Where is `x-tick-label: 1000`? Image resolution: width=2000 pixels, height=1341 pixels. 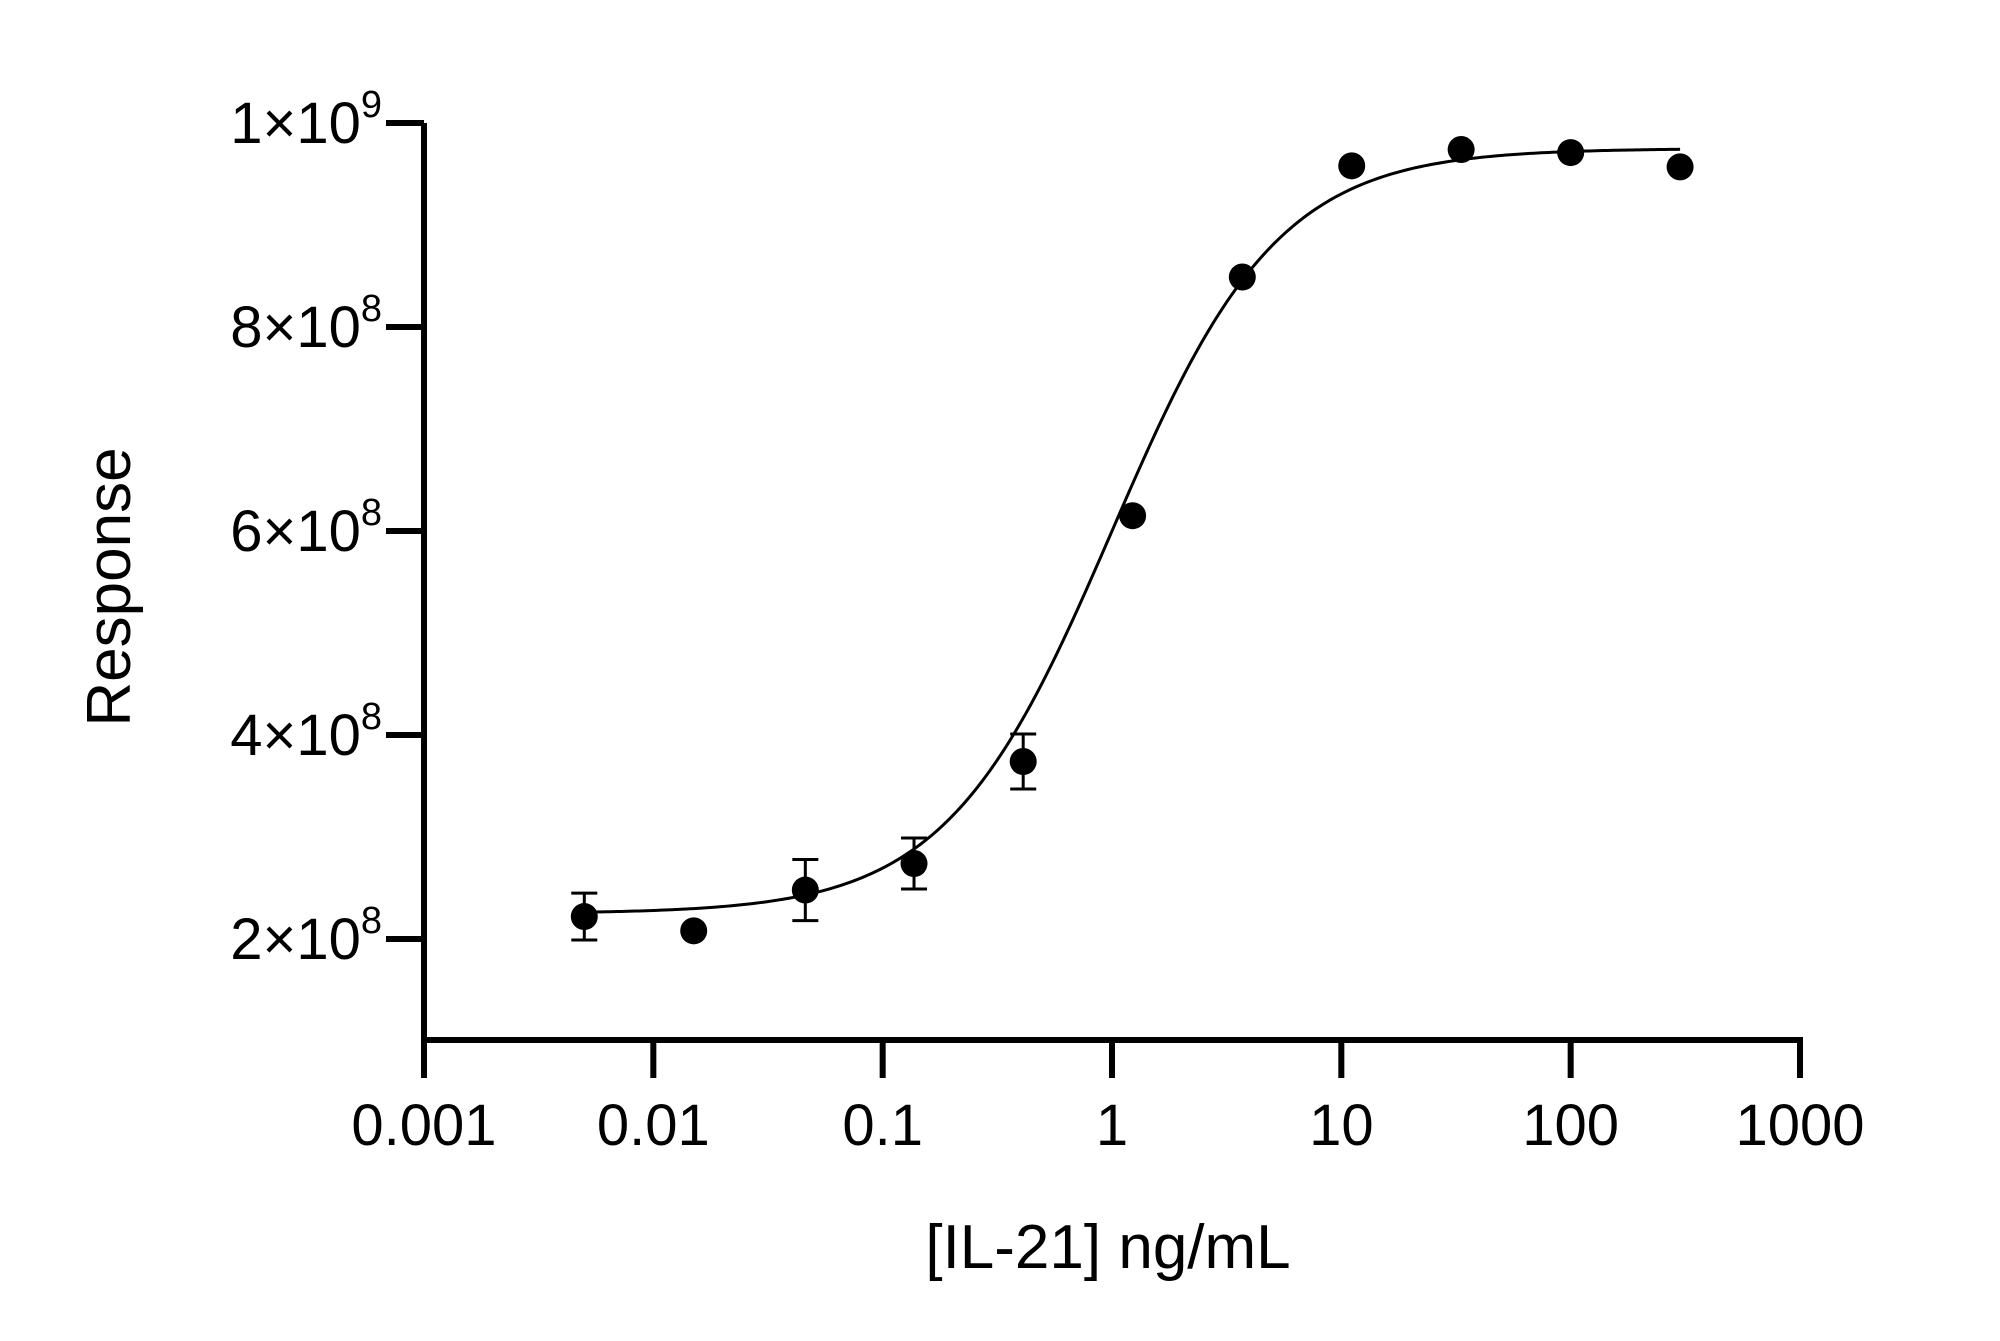
x-tick-label: 1000 is located at coordinates (1799, 1125).